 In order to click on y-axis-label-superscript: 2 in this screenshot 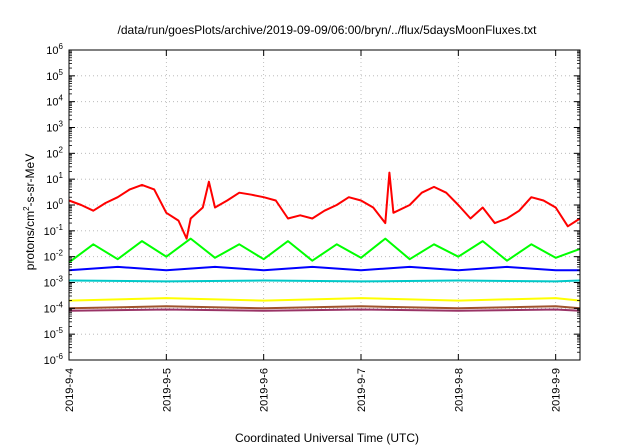, I will do `click(26, 208)`.